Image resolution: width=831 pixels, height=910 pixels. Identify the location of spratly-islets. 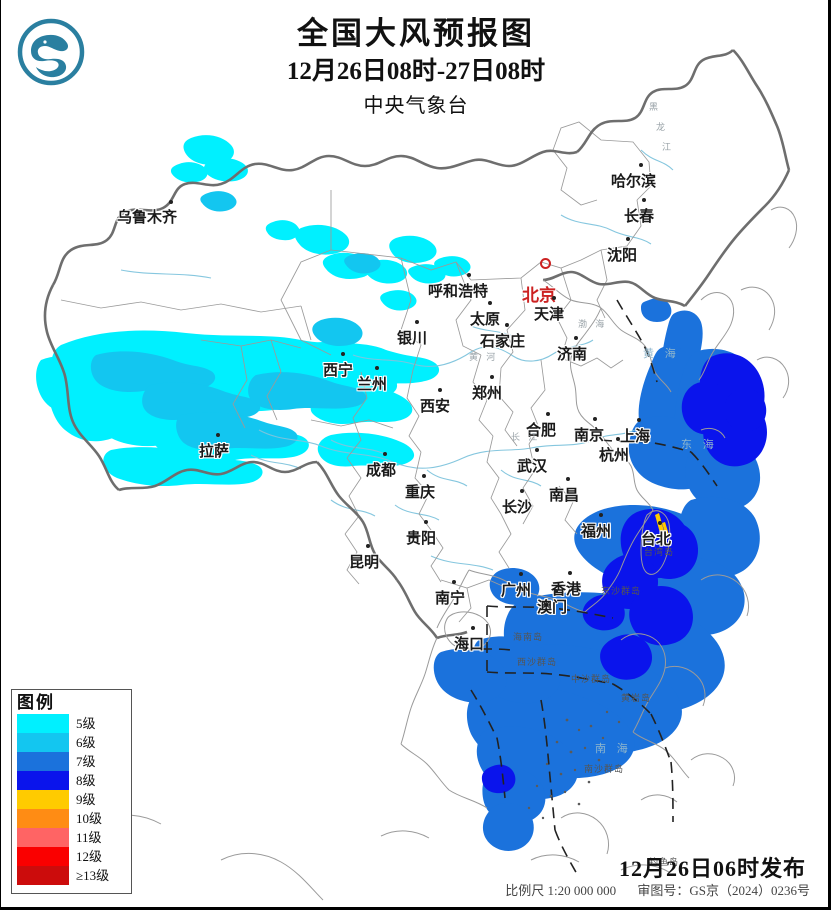
(574, 765).